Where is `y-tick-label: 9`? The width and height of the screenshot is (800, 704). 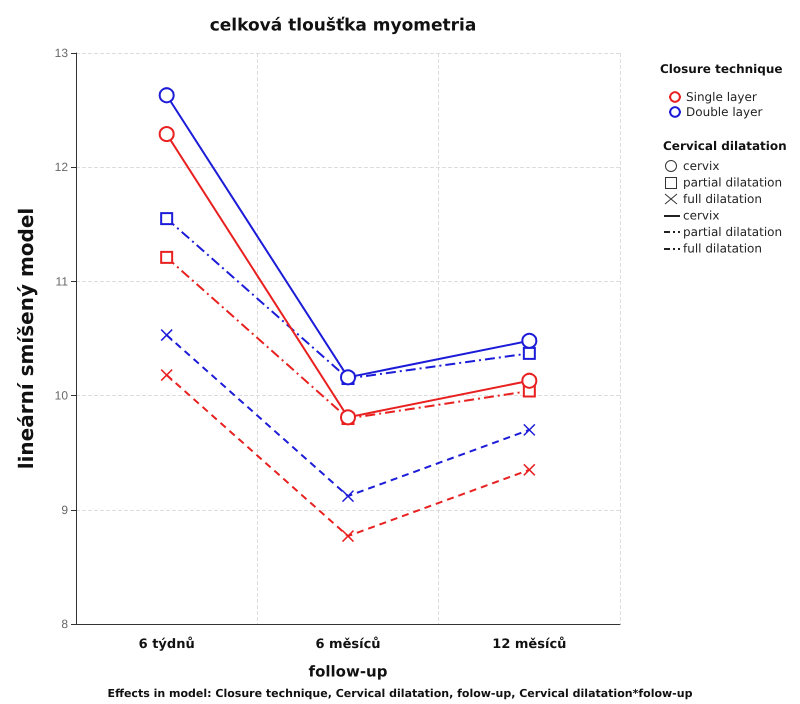
y-tick-label: 9 is located at coordinates (64, 509).